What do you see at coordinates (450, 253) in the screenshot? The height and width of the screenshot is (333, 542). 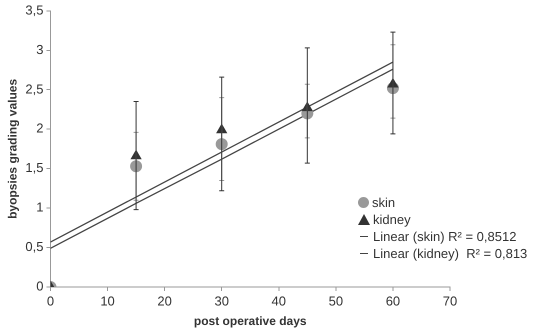 I see `legend-label: Linear (kidney) R² = 0,813` at bounding box center [450, 253].